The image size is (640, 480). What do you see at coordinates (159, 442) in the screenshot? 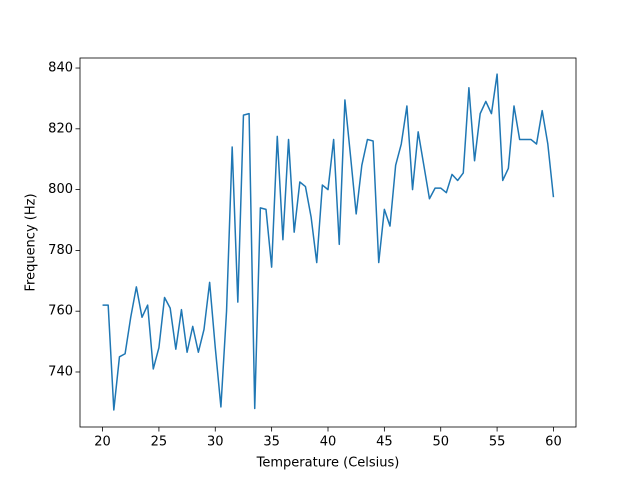
I see `x-tick-label: 25` at bounding box center [159, 442].